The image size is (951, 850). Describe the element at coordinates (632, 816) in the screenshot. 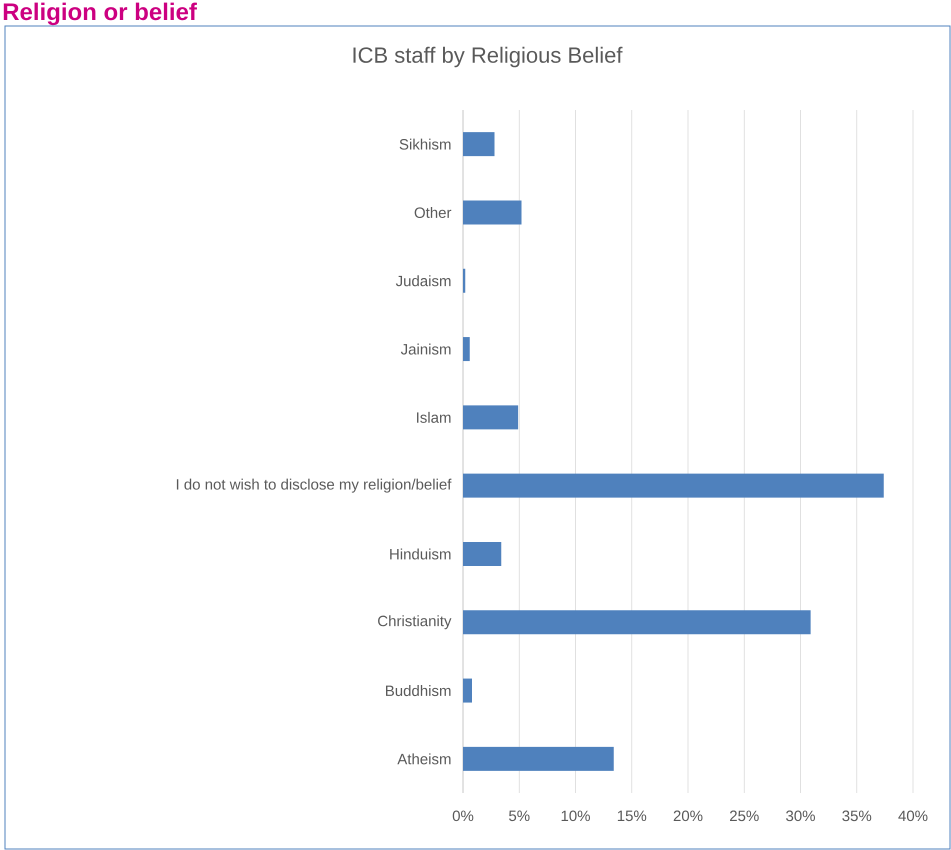

I see `x-tick-label: 15%` at that location.